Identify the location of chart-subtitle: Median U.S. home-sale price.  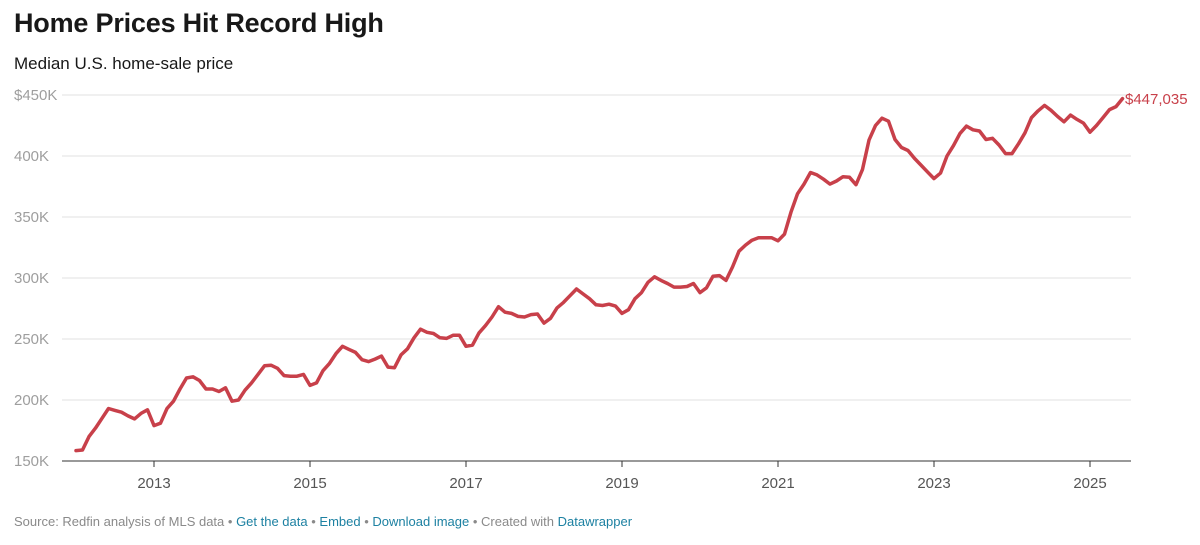
(124, 63).